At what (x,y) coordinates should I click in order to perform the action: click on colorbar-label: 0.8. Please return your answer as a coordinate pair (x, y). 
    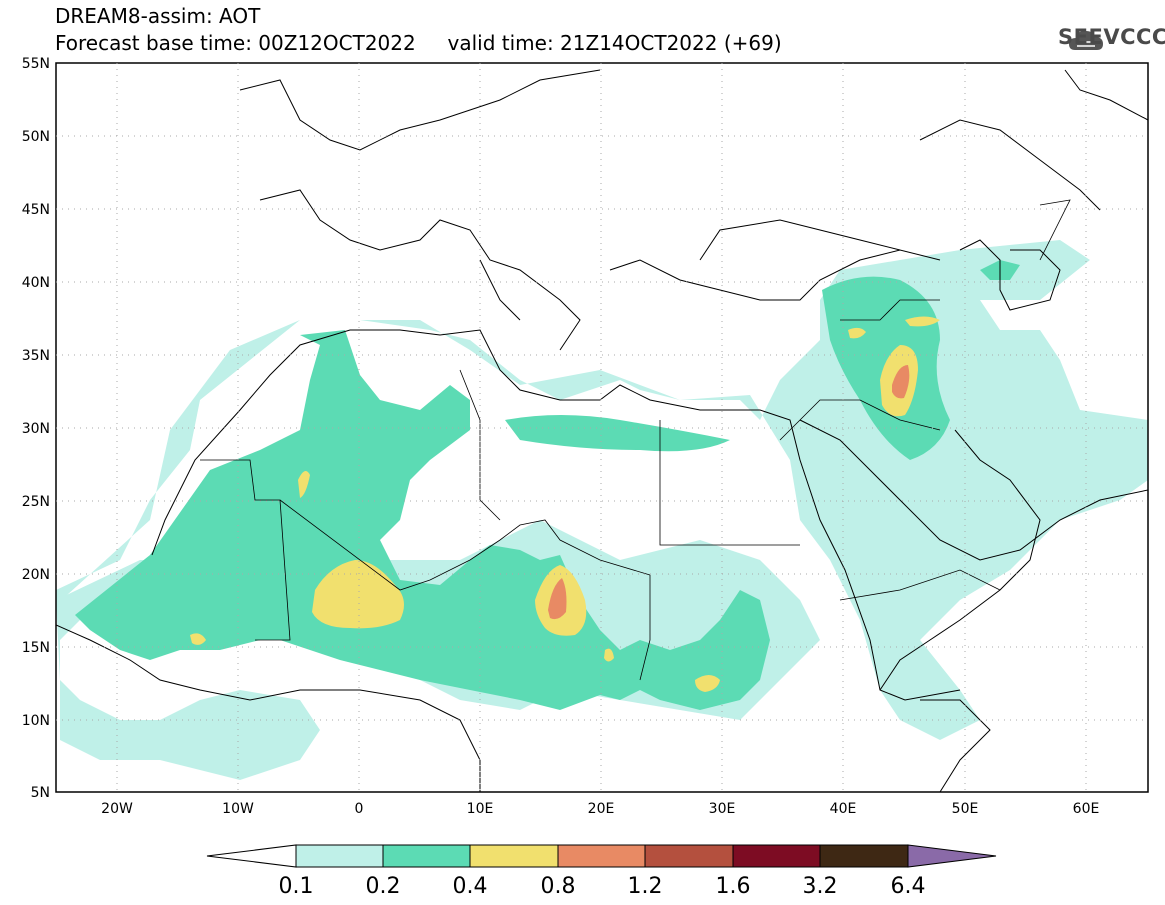
    Looking at the image, I should click on (558, 886).